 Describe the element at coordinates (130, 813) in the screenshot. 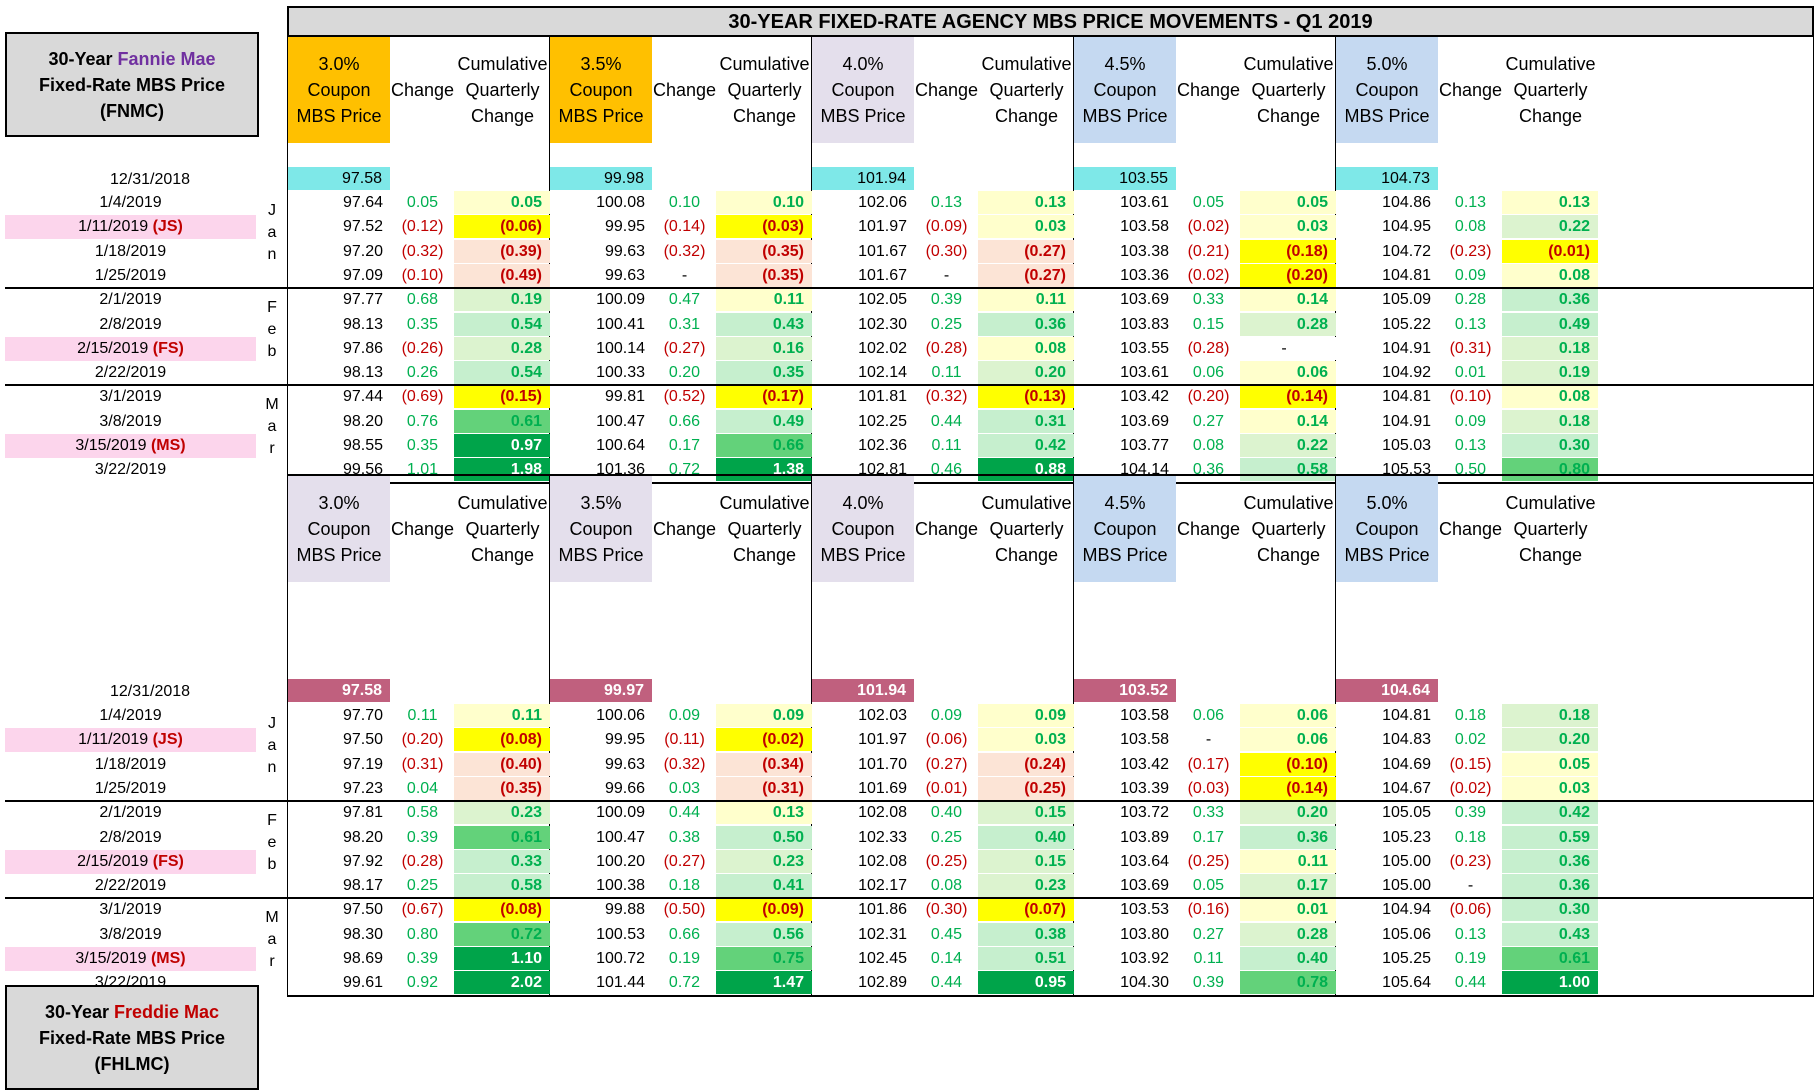

I see `date-text: 2/1/2019` at that location.